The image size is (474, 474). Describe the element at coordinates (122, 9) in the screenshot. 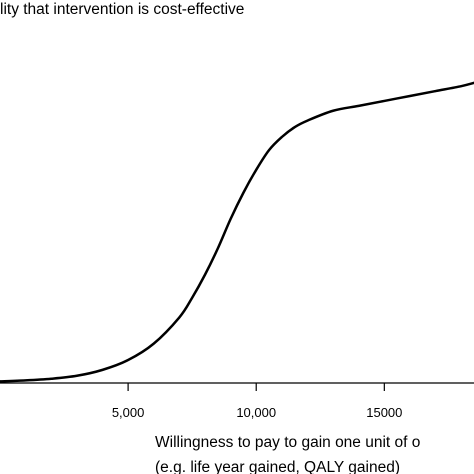

I see `y-axis-label: lity that intervention is cost-effective` at that location.